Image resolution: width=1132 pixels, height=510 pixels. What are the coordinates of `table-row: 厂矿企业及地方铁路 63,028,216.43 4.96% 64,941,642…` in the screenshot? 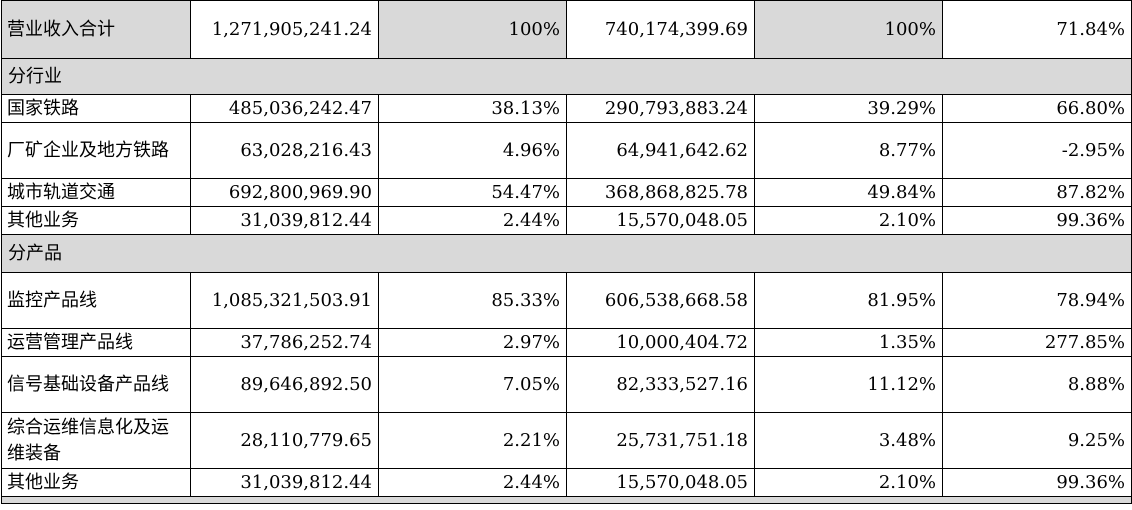 It's located at (566, 150).